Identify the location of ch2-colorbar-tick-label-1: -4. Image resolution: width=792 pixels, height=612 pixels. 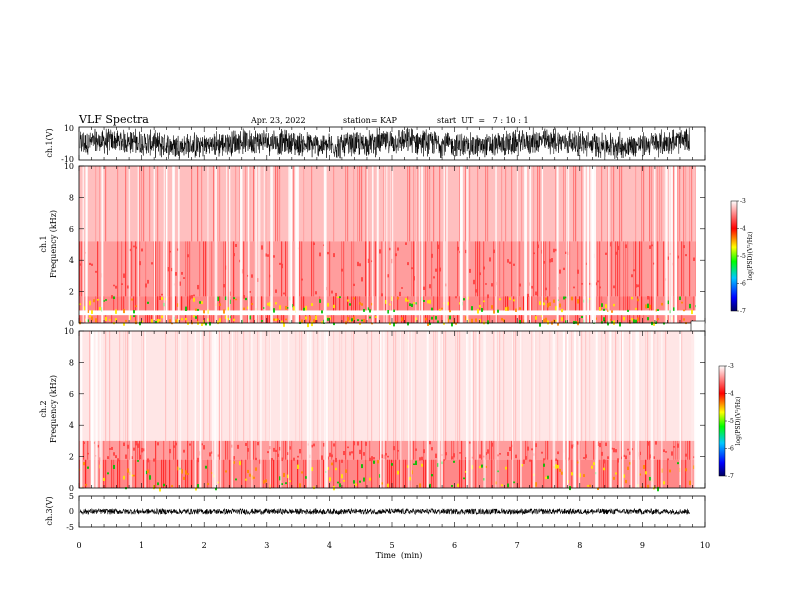
(731, 394).